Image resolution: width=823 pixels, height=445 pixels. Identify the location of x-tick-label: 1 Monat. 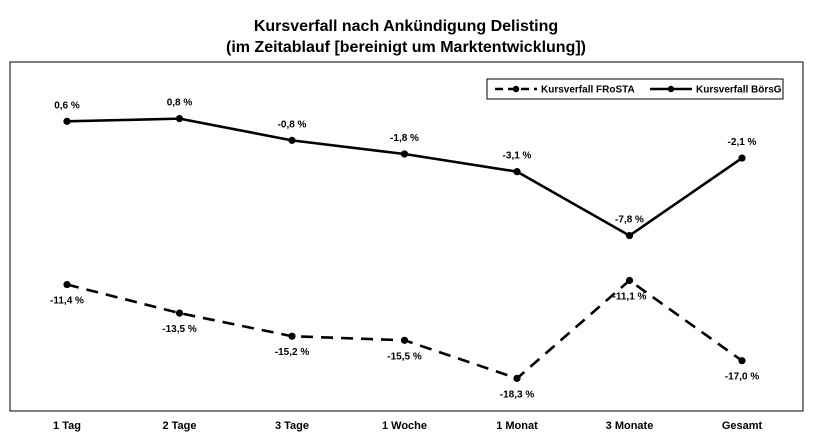
(517, 426).